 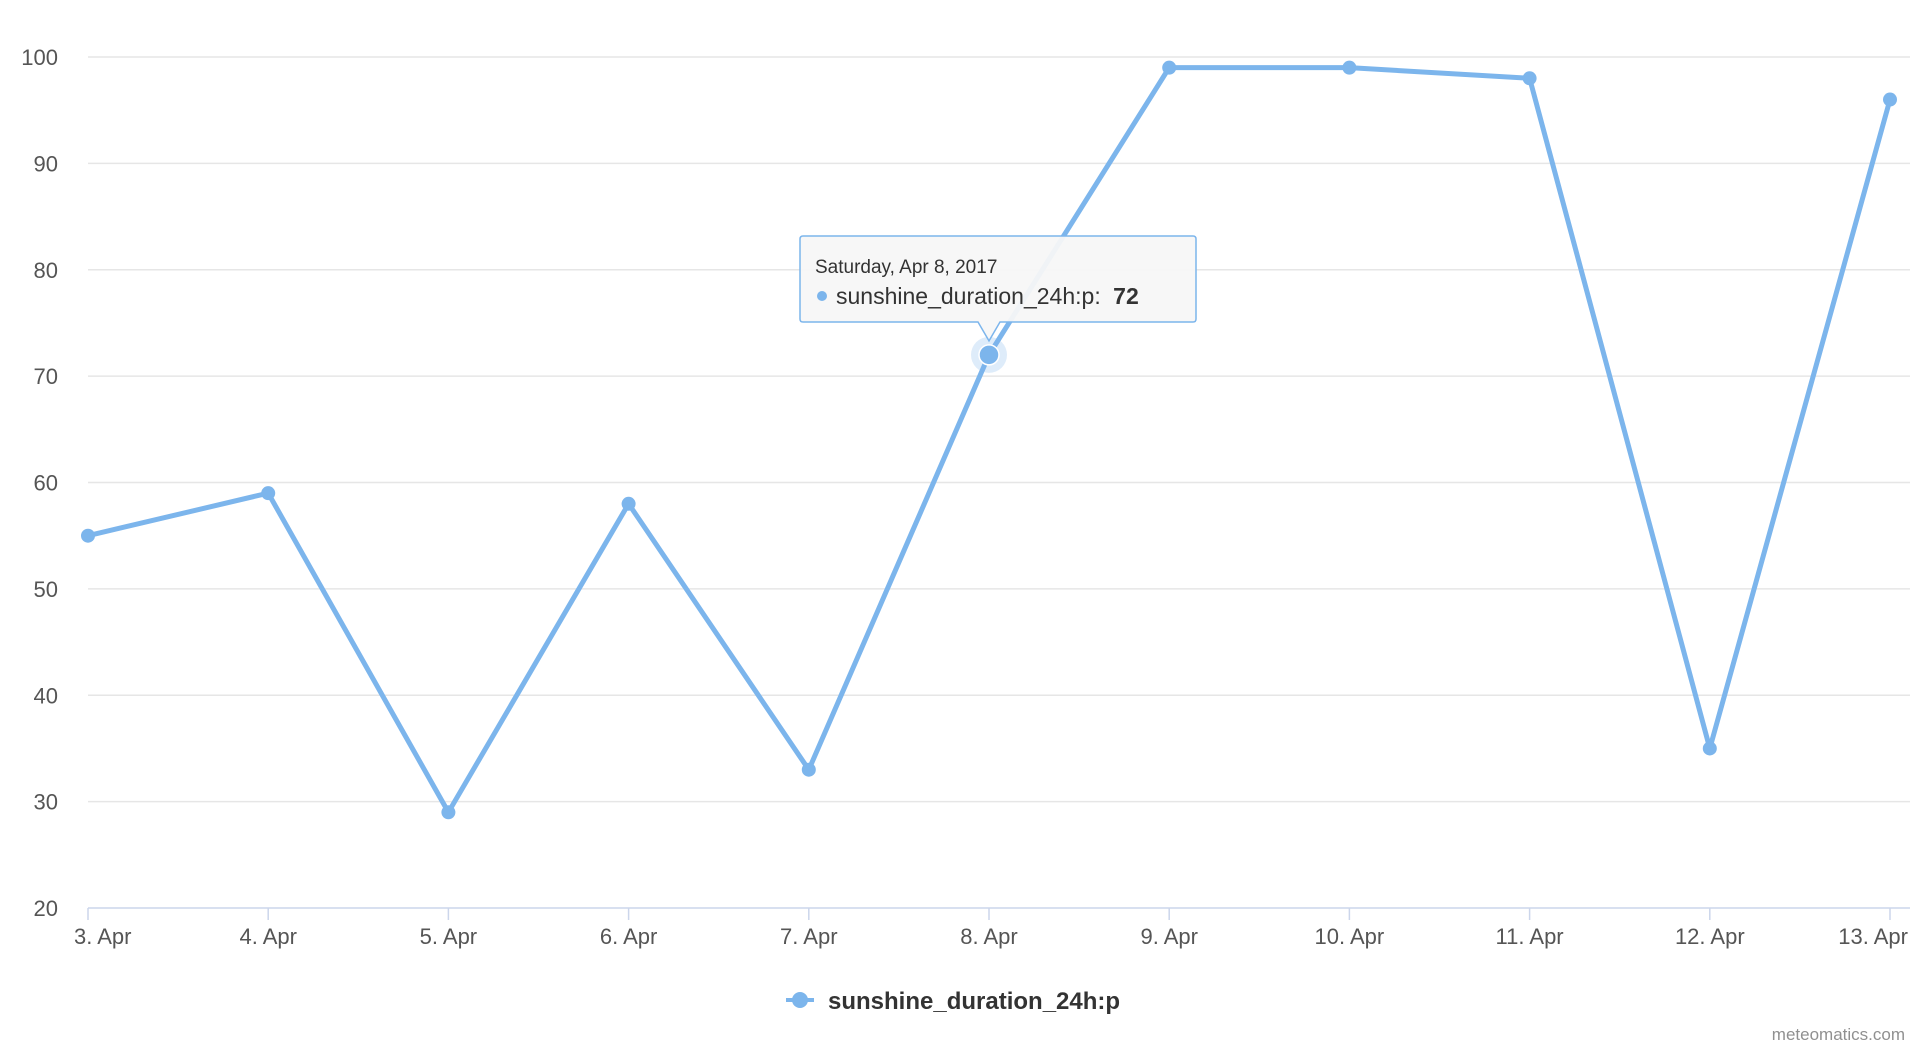 What do you see at coordinates (906, 267) in the screenshot?
I see `tooltip-date: Saturday, Apr 8, 2017` at bounding box center [906, 267].